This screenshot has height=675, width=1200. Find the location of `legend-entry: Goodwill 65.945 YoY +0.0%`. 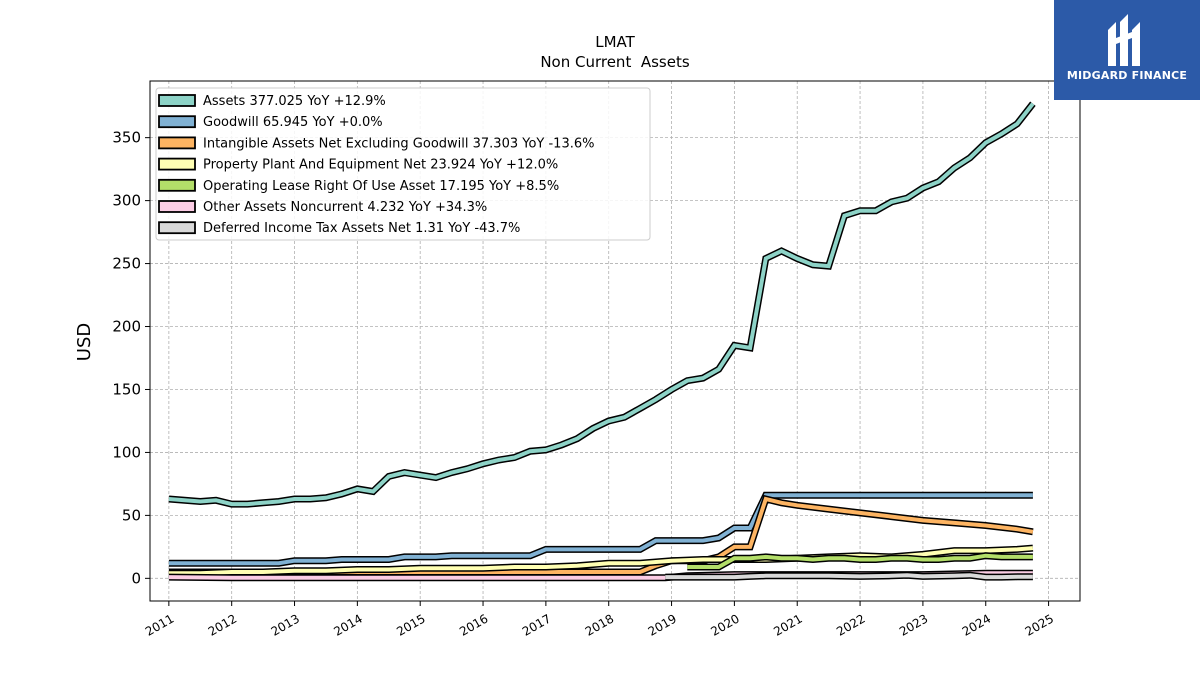

legend-entry: Goodwill 65.945 YoY +0.0% is located at coordinates (270, 122).